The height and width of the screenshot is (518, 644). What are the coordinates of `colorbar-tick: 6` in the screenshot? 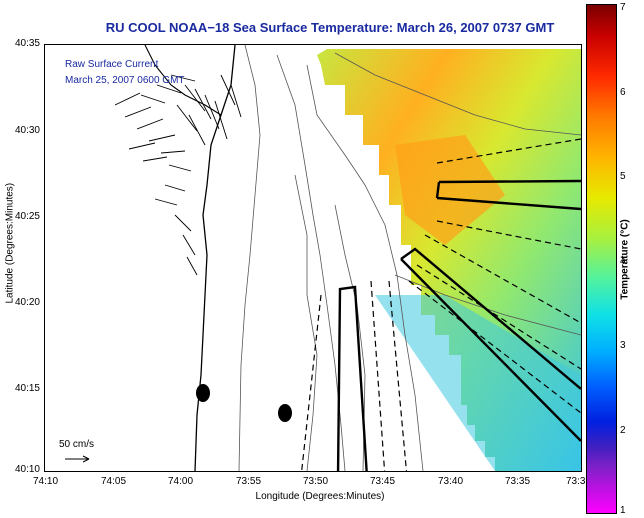 It's located at (623, 92).